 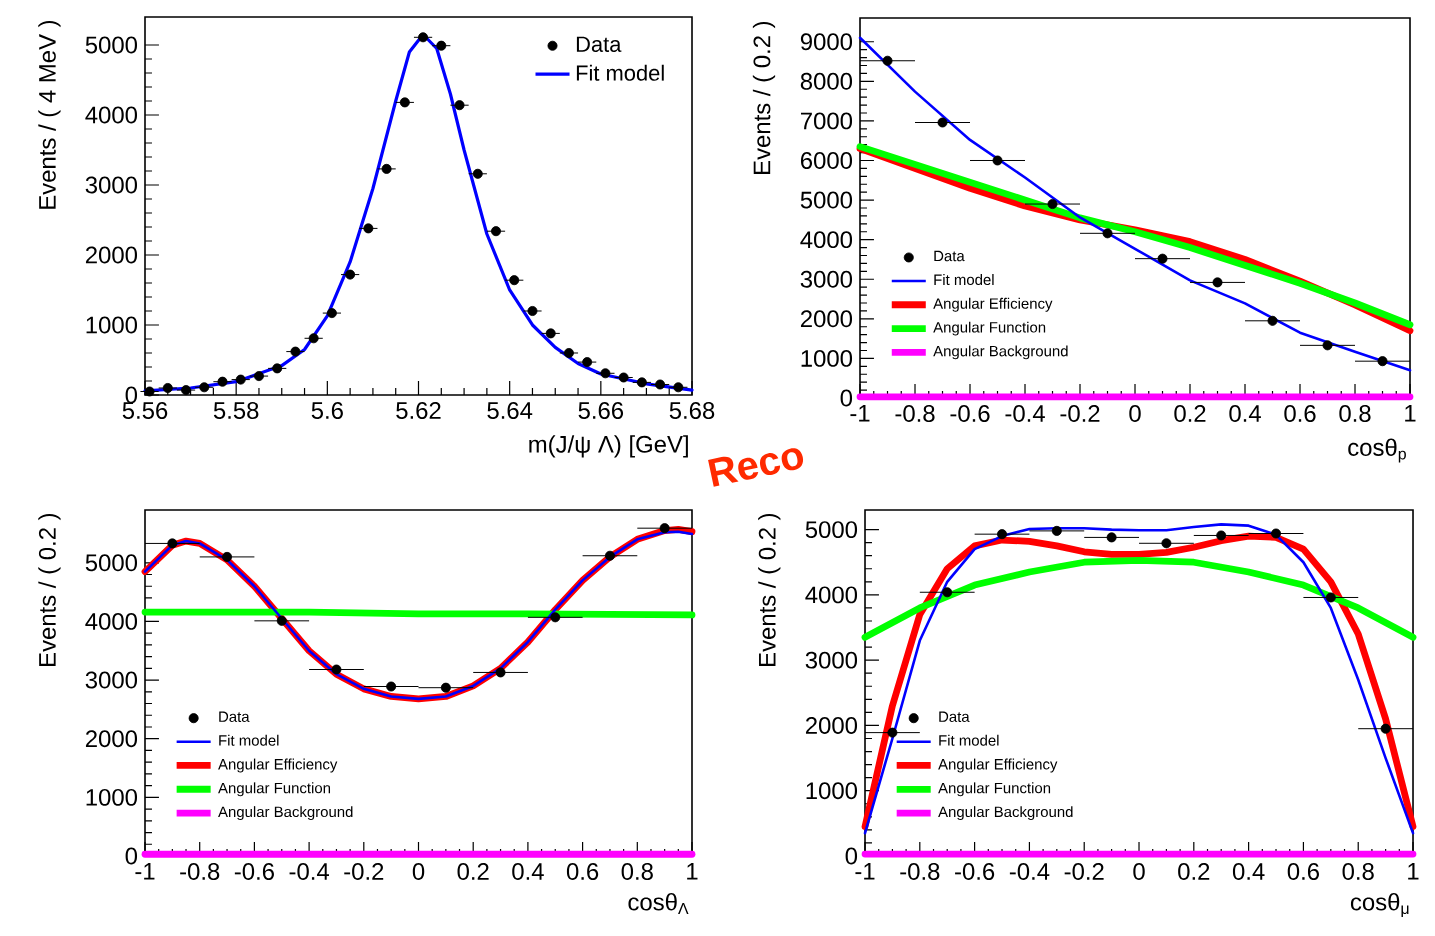 I want to click on x-axis-title: cosθ$_{Λ}$, so click(x=658, y=903).